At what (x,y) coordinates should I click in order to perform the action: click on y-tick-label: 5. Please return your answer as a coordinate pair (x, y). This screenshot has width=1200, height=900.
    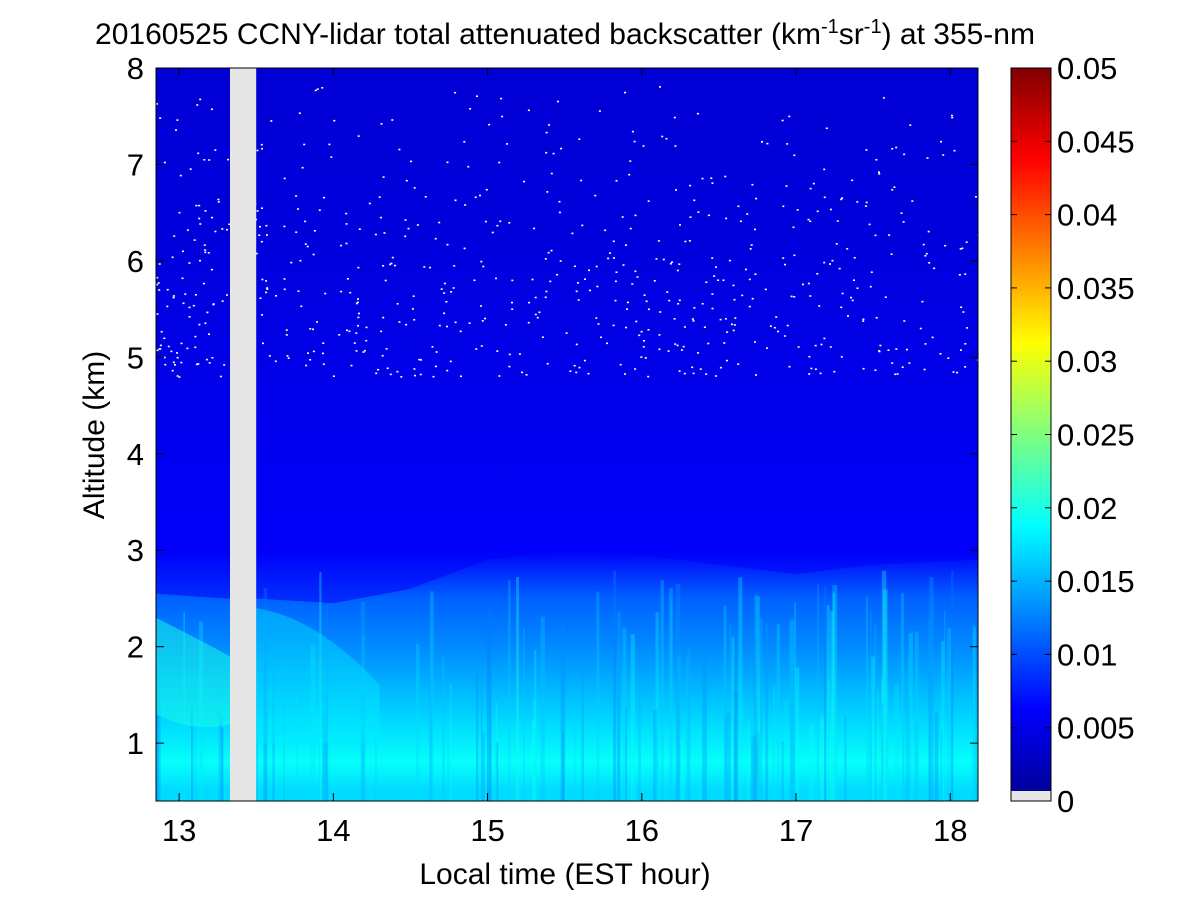
    Looking at the image, I should click on (135, 357).